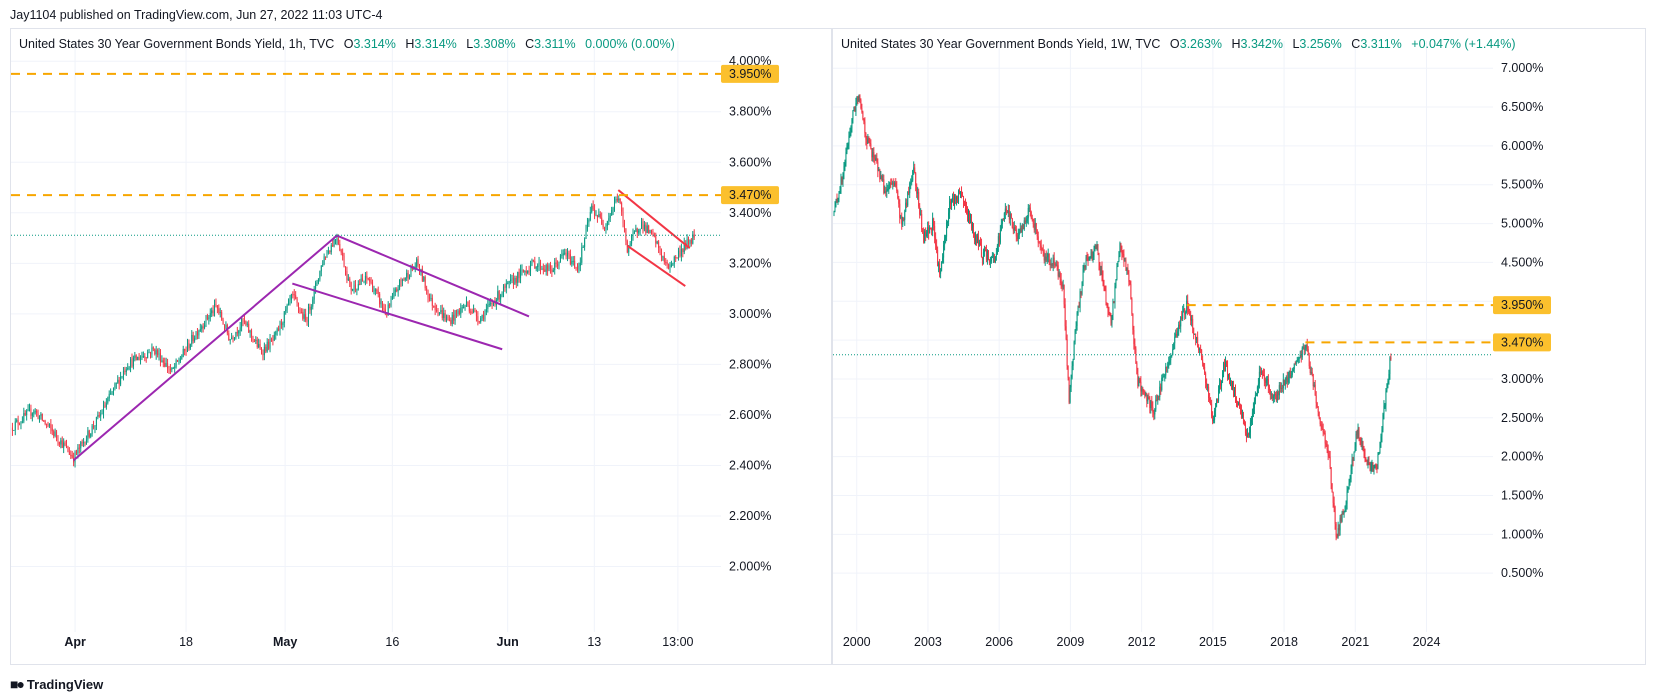 The height and width of the screenshot is (698, 1655). I want to click on x-tick-label: 2009, so click(1071, 642).